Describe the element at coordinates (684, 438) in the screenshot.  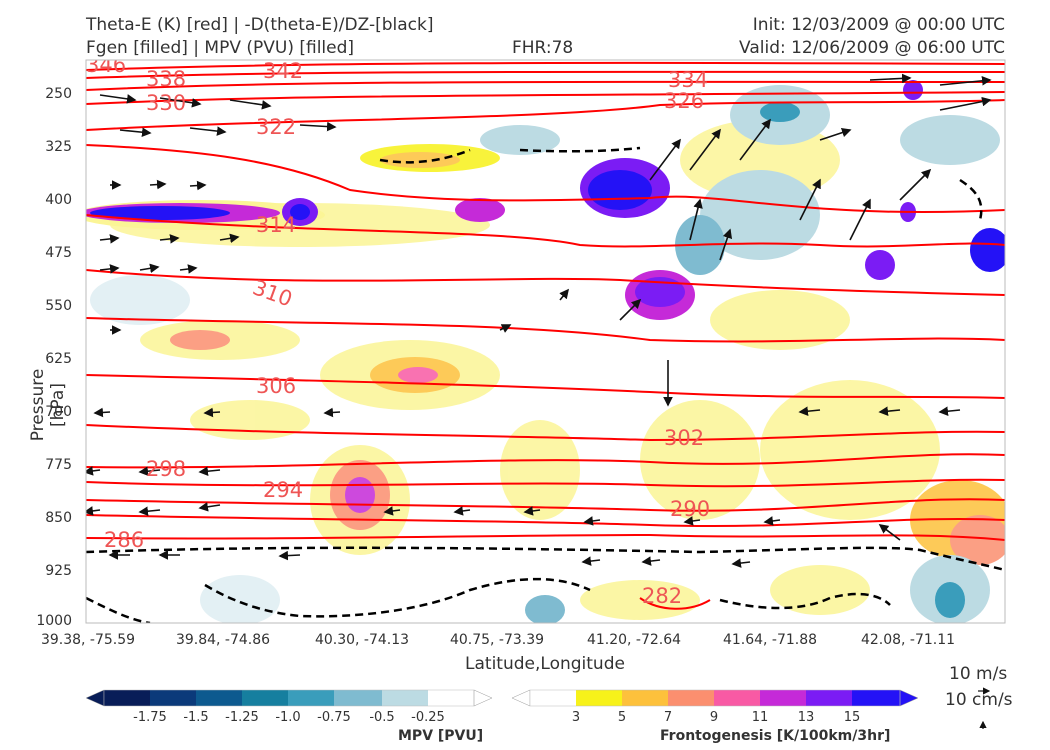
I see `contour-label: 302` at that location.